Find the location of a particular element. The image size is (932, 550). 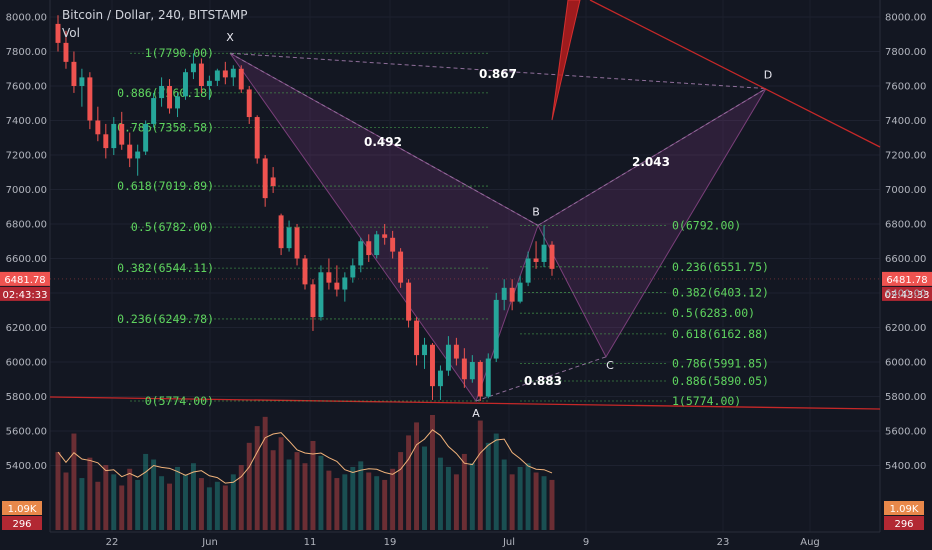

pattern-point-a: A is located at coordinates (476, 413).